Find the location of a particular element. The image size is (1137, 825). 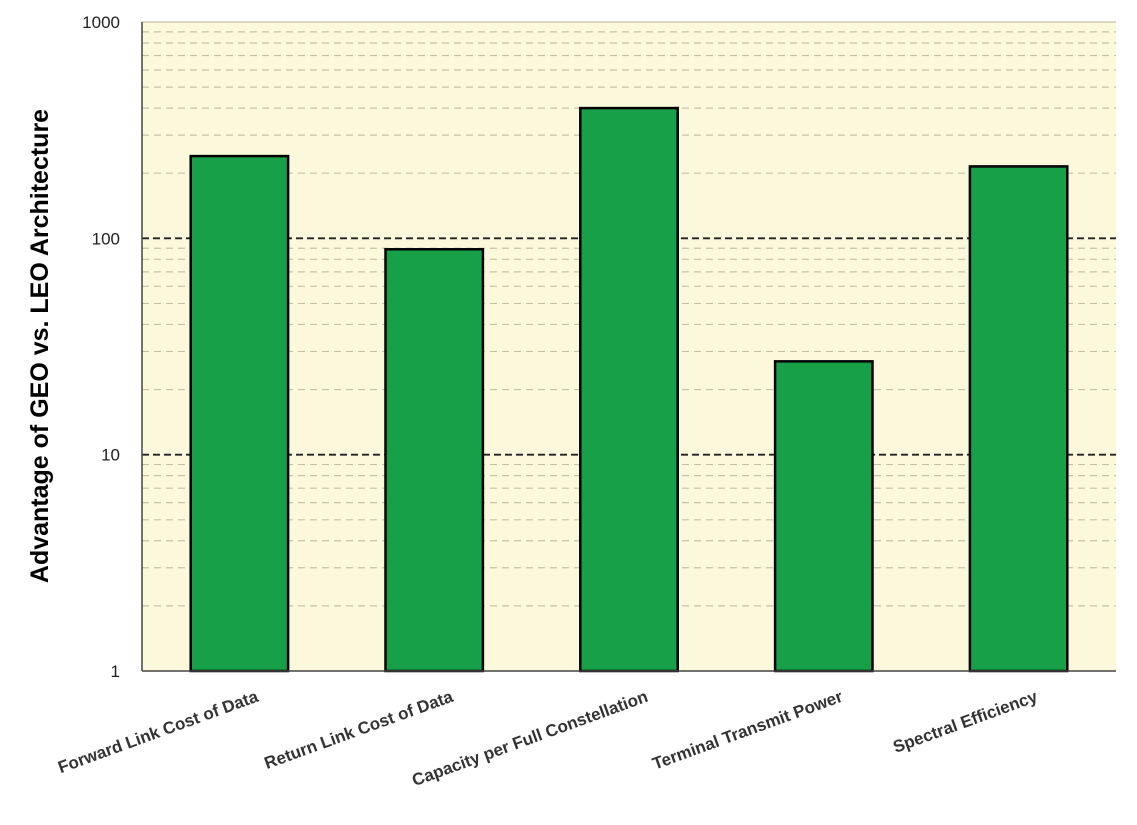

category-label: Return Link Cost of Data is located at coordinates (359, 730).